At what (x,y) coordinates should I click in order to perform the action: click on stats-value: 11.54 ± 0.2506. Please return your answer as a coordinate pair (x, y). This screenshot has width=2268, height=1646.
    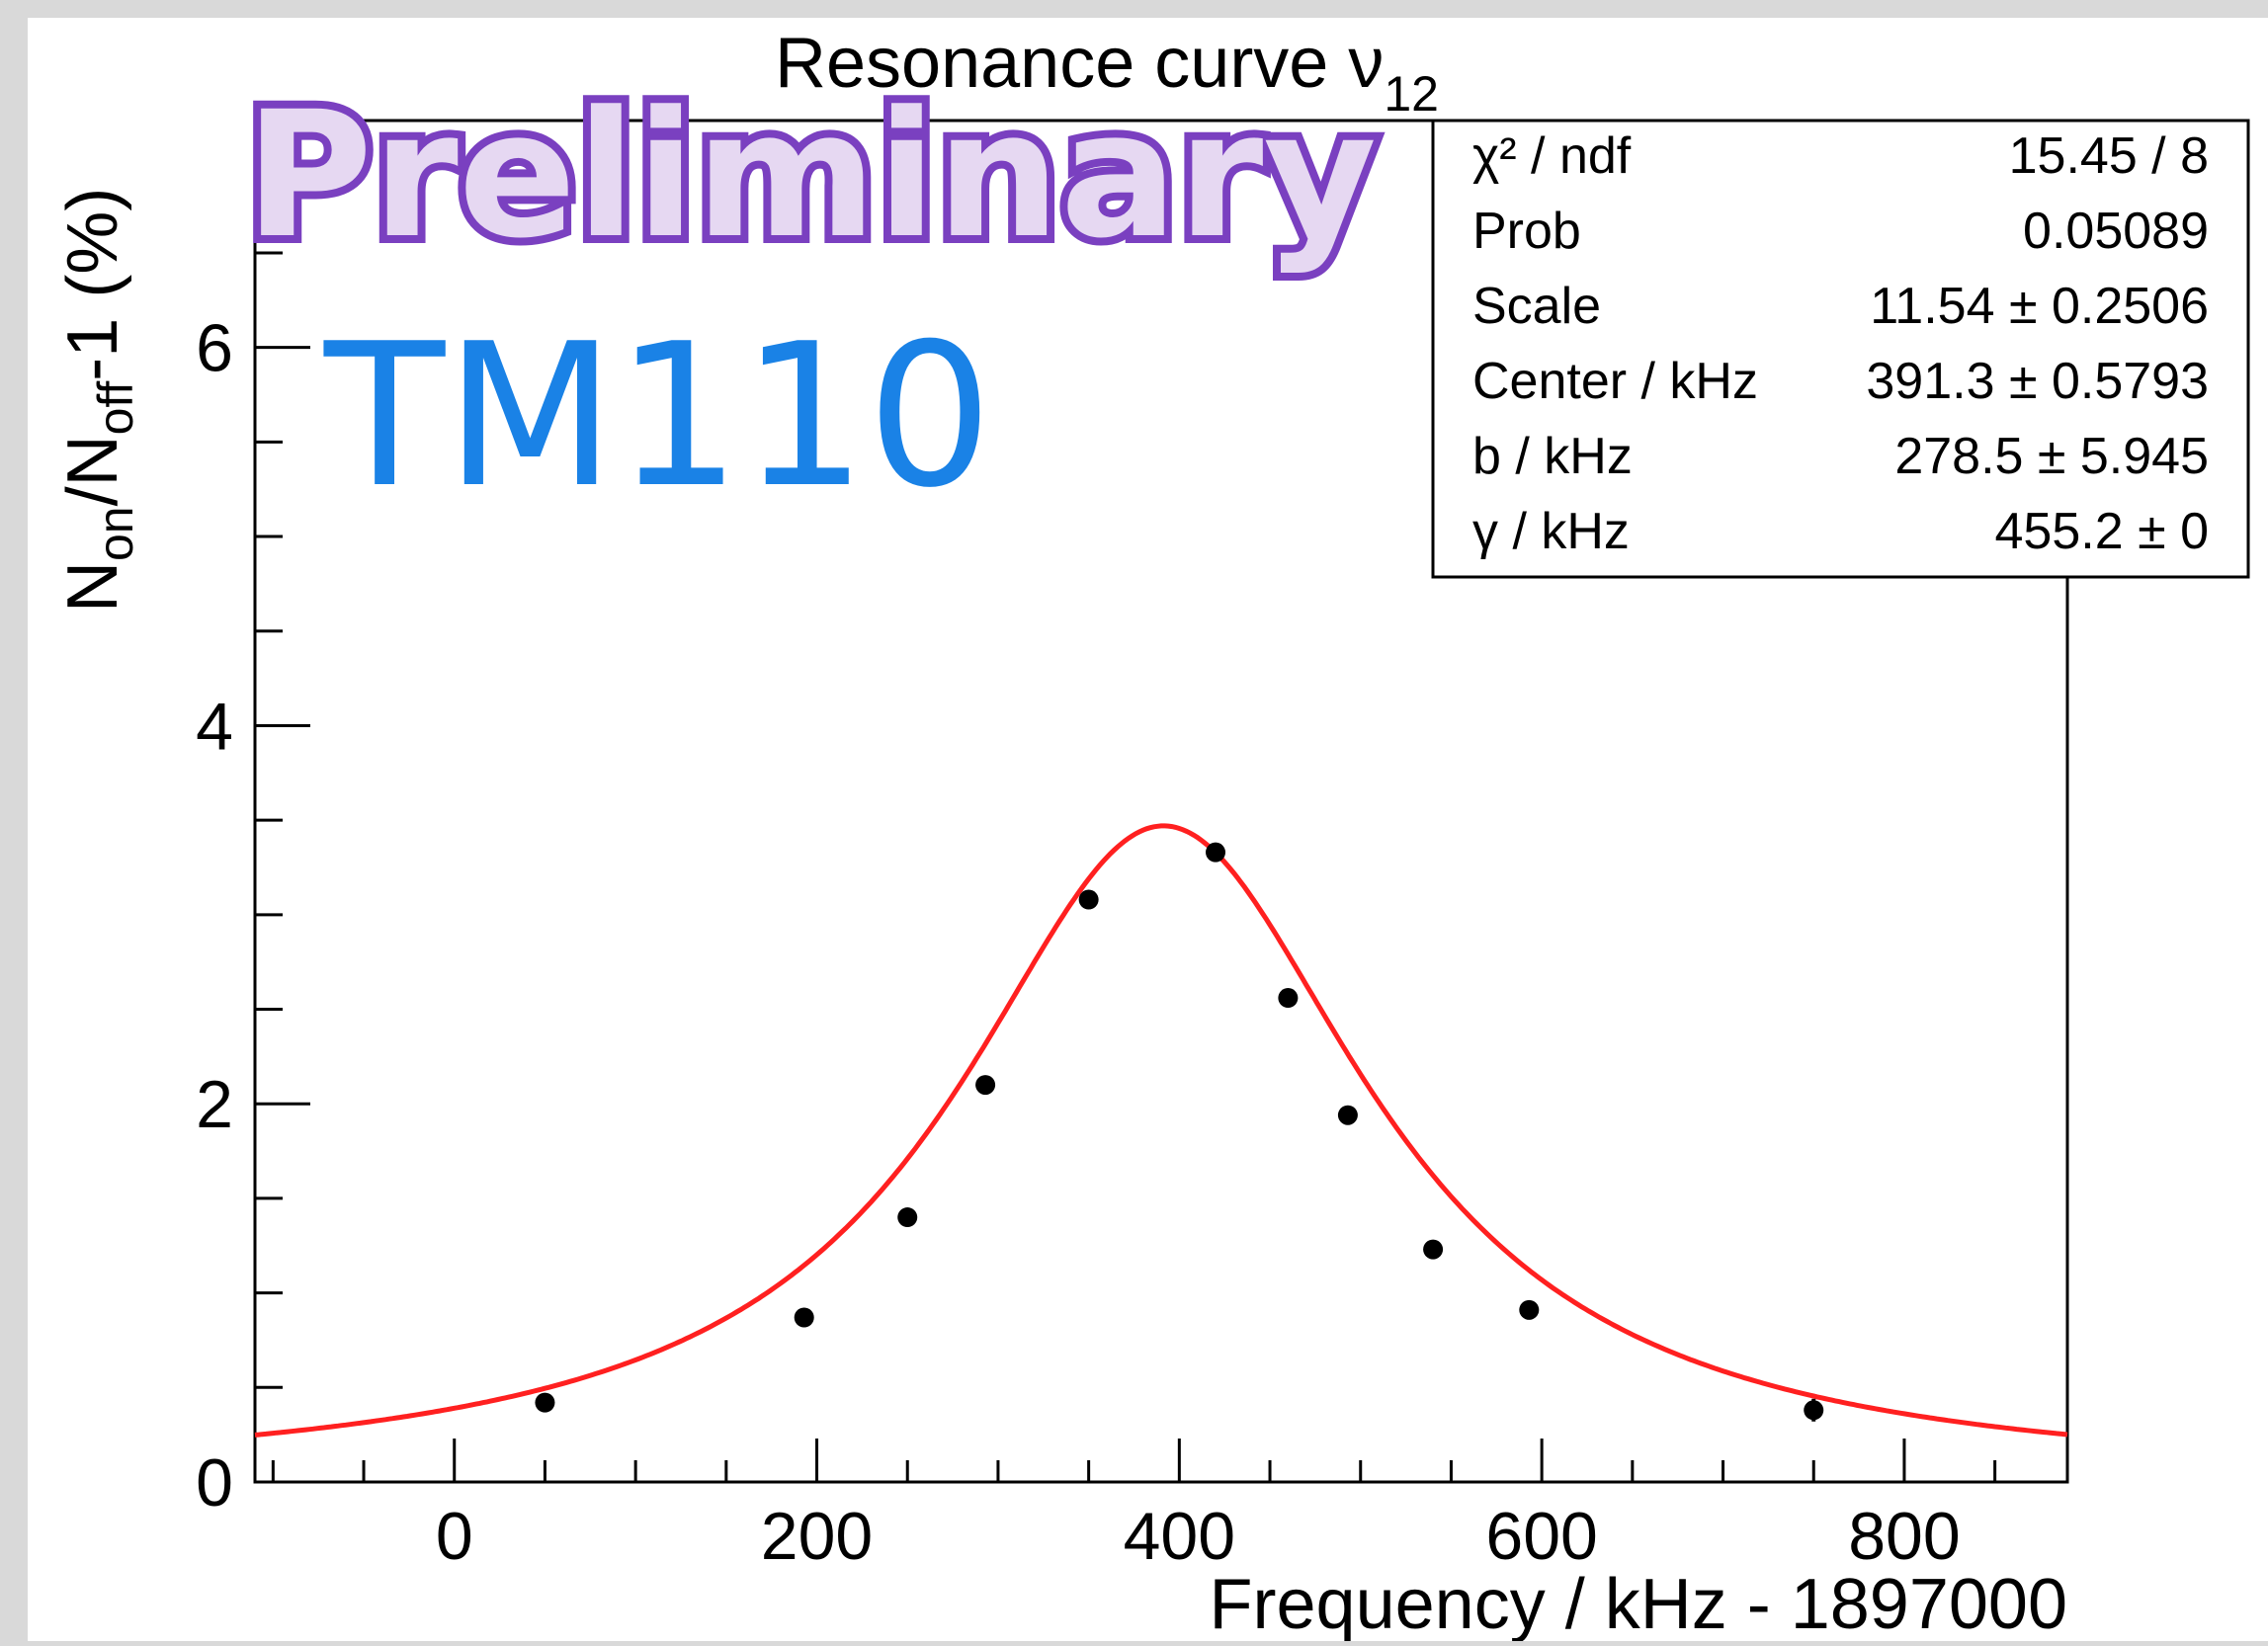
    Looking at the image, I should click on (2039, 306).